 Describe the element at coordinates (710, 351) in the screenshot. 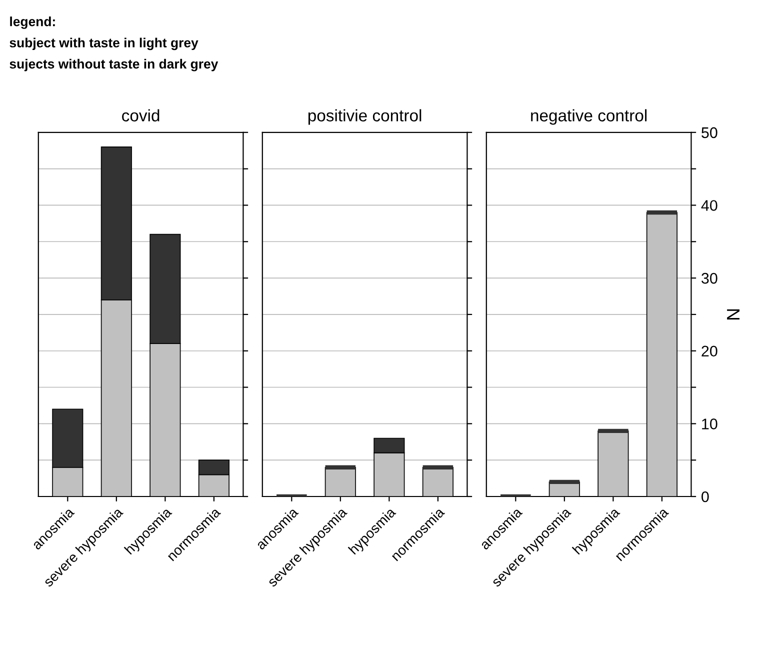

I see `y-tick-label: 20` at that location.